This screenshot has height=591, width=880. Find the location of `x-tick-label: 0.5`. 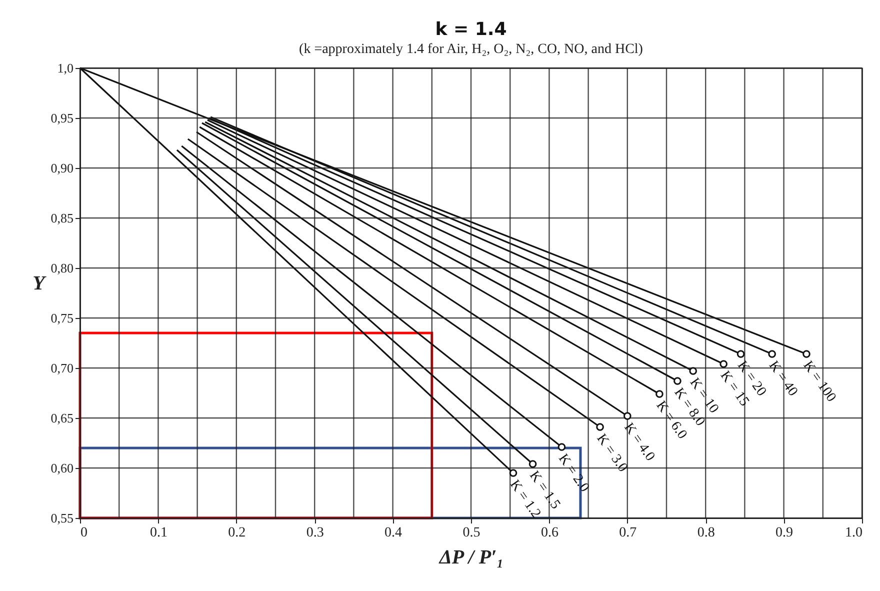

x-tick-label: 0.5 is located at coordinates (471, 533).